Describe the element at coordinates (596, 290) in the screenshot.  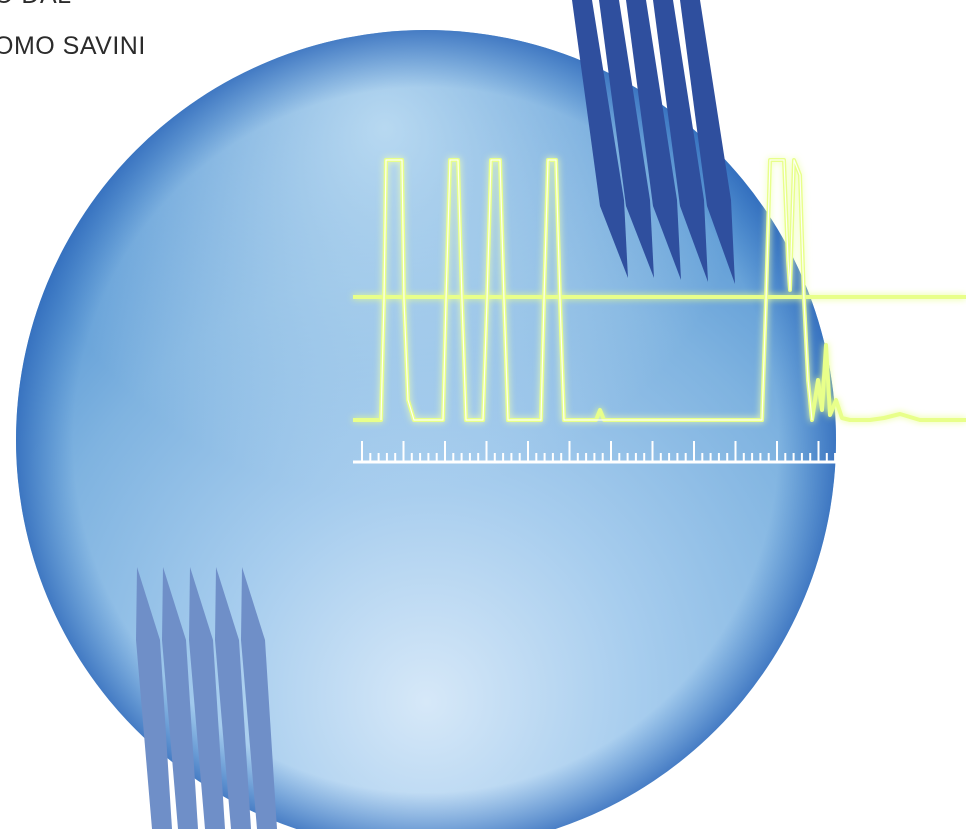
I see `trace-signal-inner` at that location.